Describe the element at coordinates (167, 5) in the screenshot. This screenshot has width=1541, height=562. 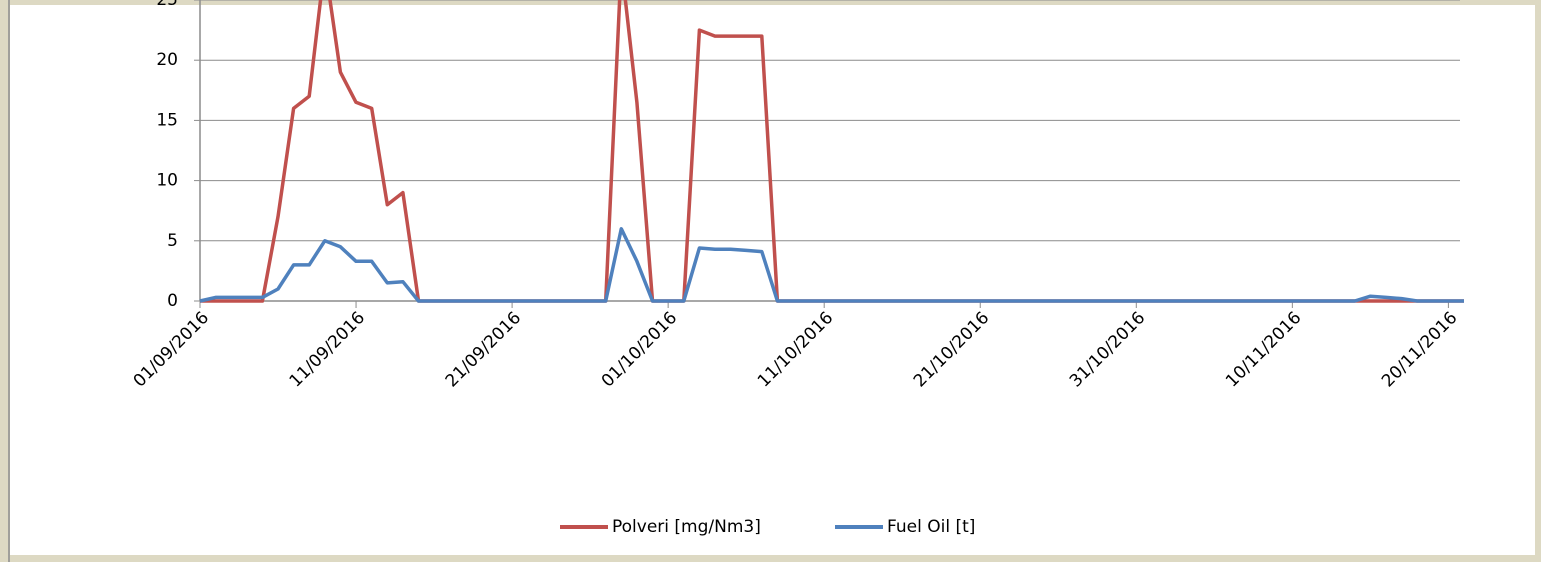
I see `y-tick-label: 25` at that location.